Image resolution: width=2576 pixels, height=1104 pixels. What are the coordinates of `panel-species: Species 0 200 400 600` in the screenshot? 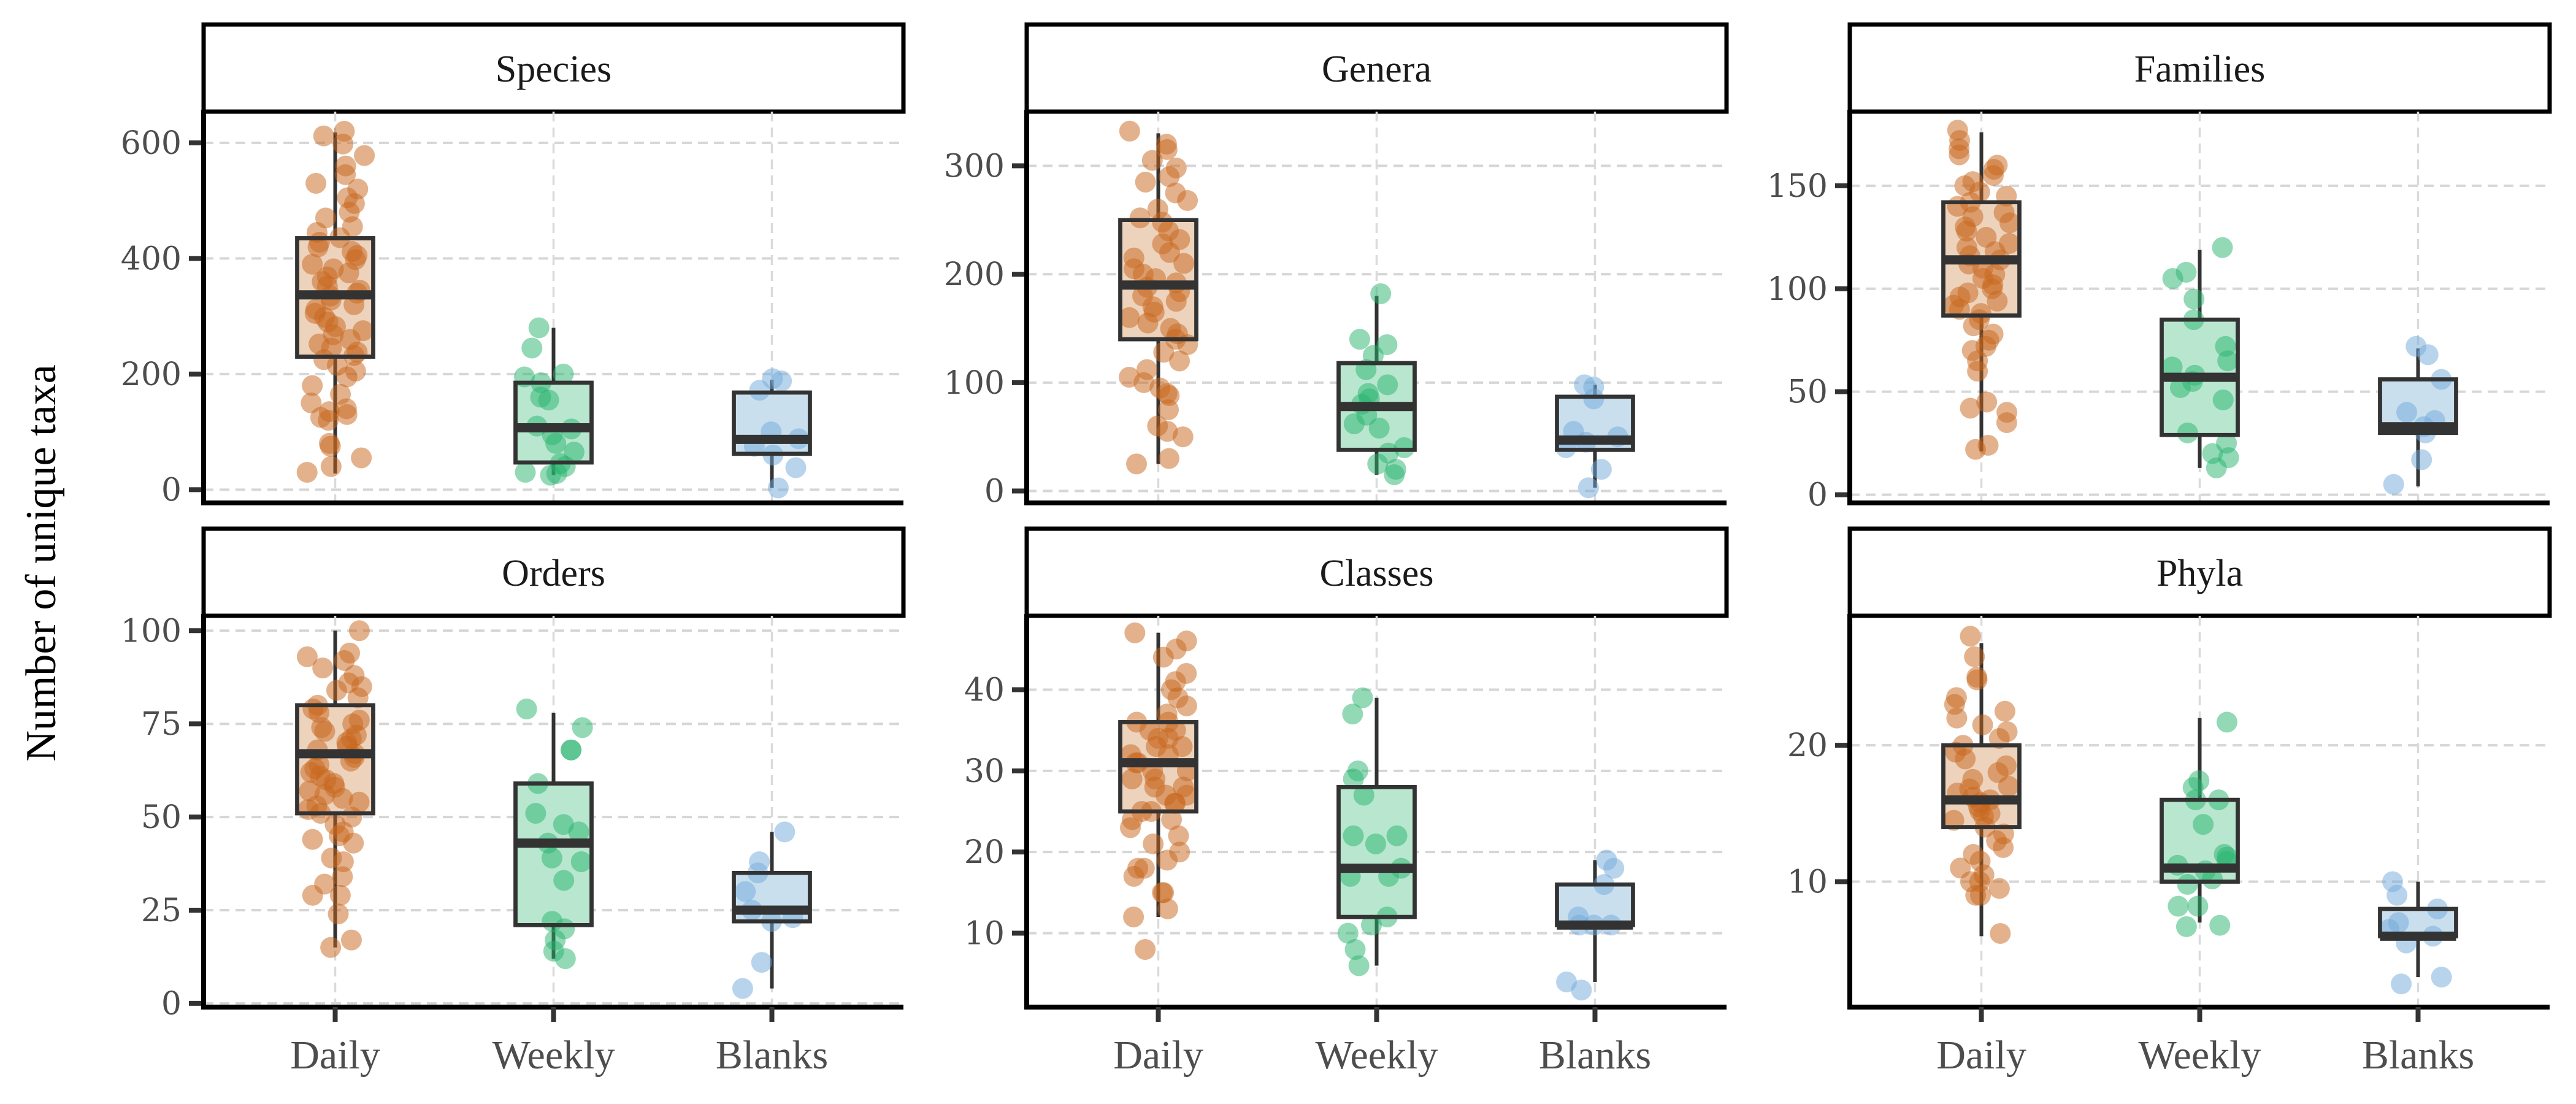 It's located at (513, 265).